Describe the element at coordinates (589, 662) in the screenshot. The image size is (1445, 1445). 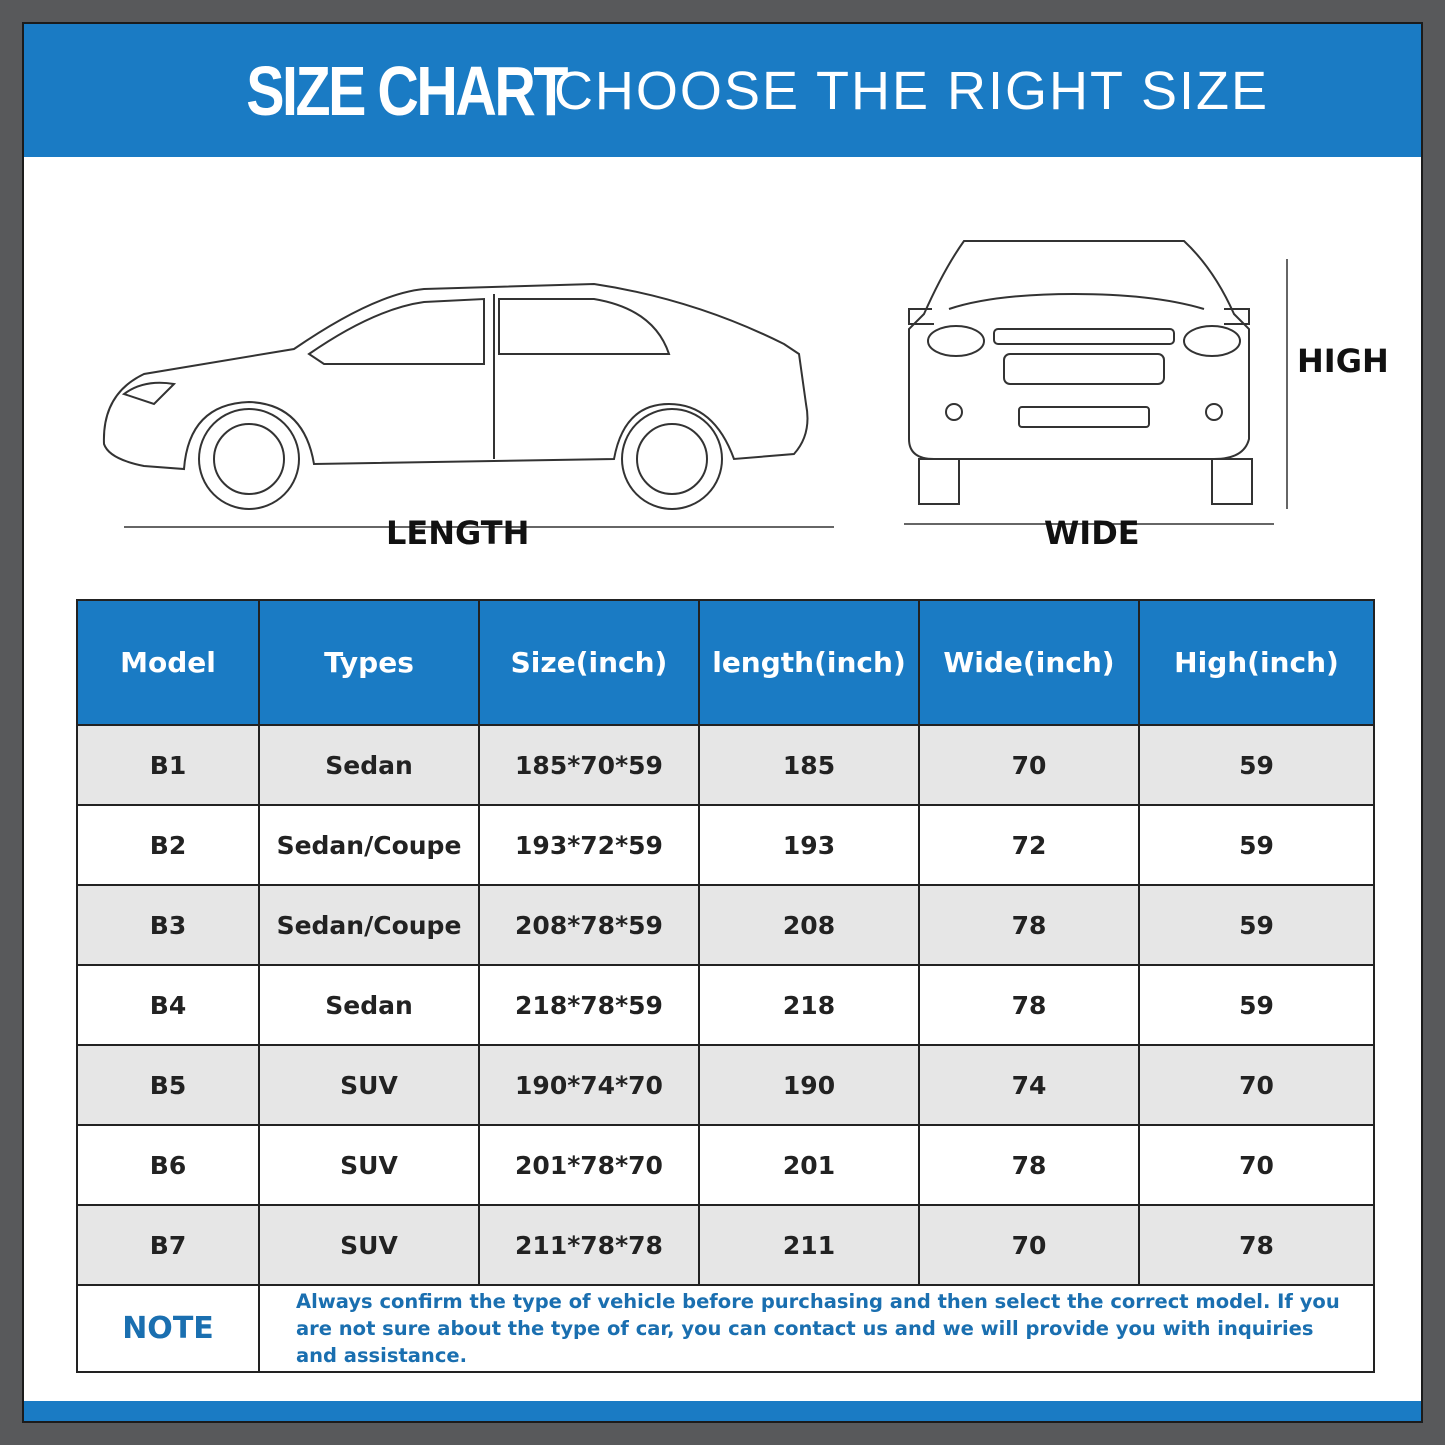
I see `column-header: Size(inch)` at that location.